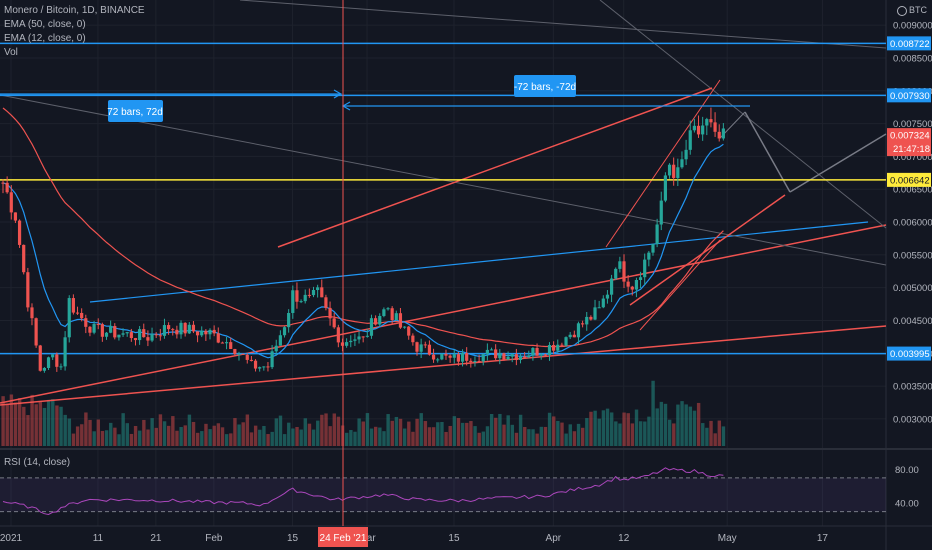  Describe the element at coordinates (156, 538) in the screenshot. I see `time-tick-label: 21` at that location.